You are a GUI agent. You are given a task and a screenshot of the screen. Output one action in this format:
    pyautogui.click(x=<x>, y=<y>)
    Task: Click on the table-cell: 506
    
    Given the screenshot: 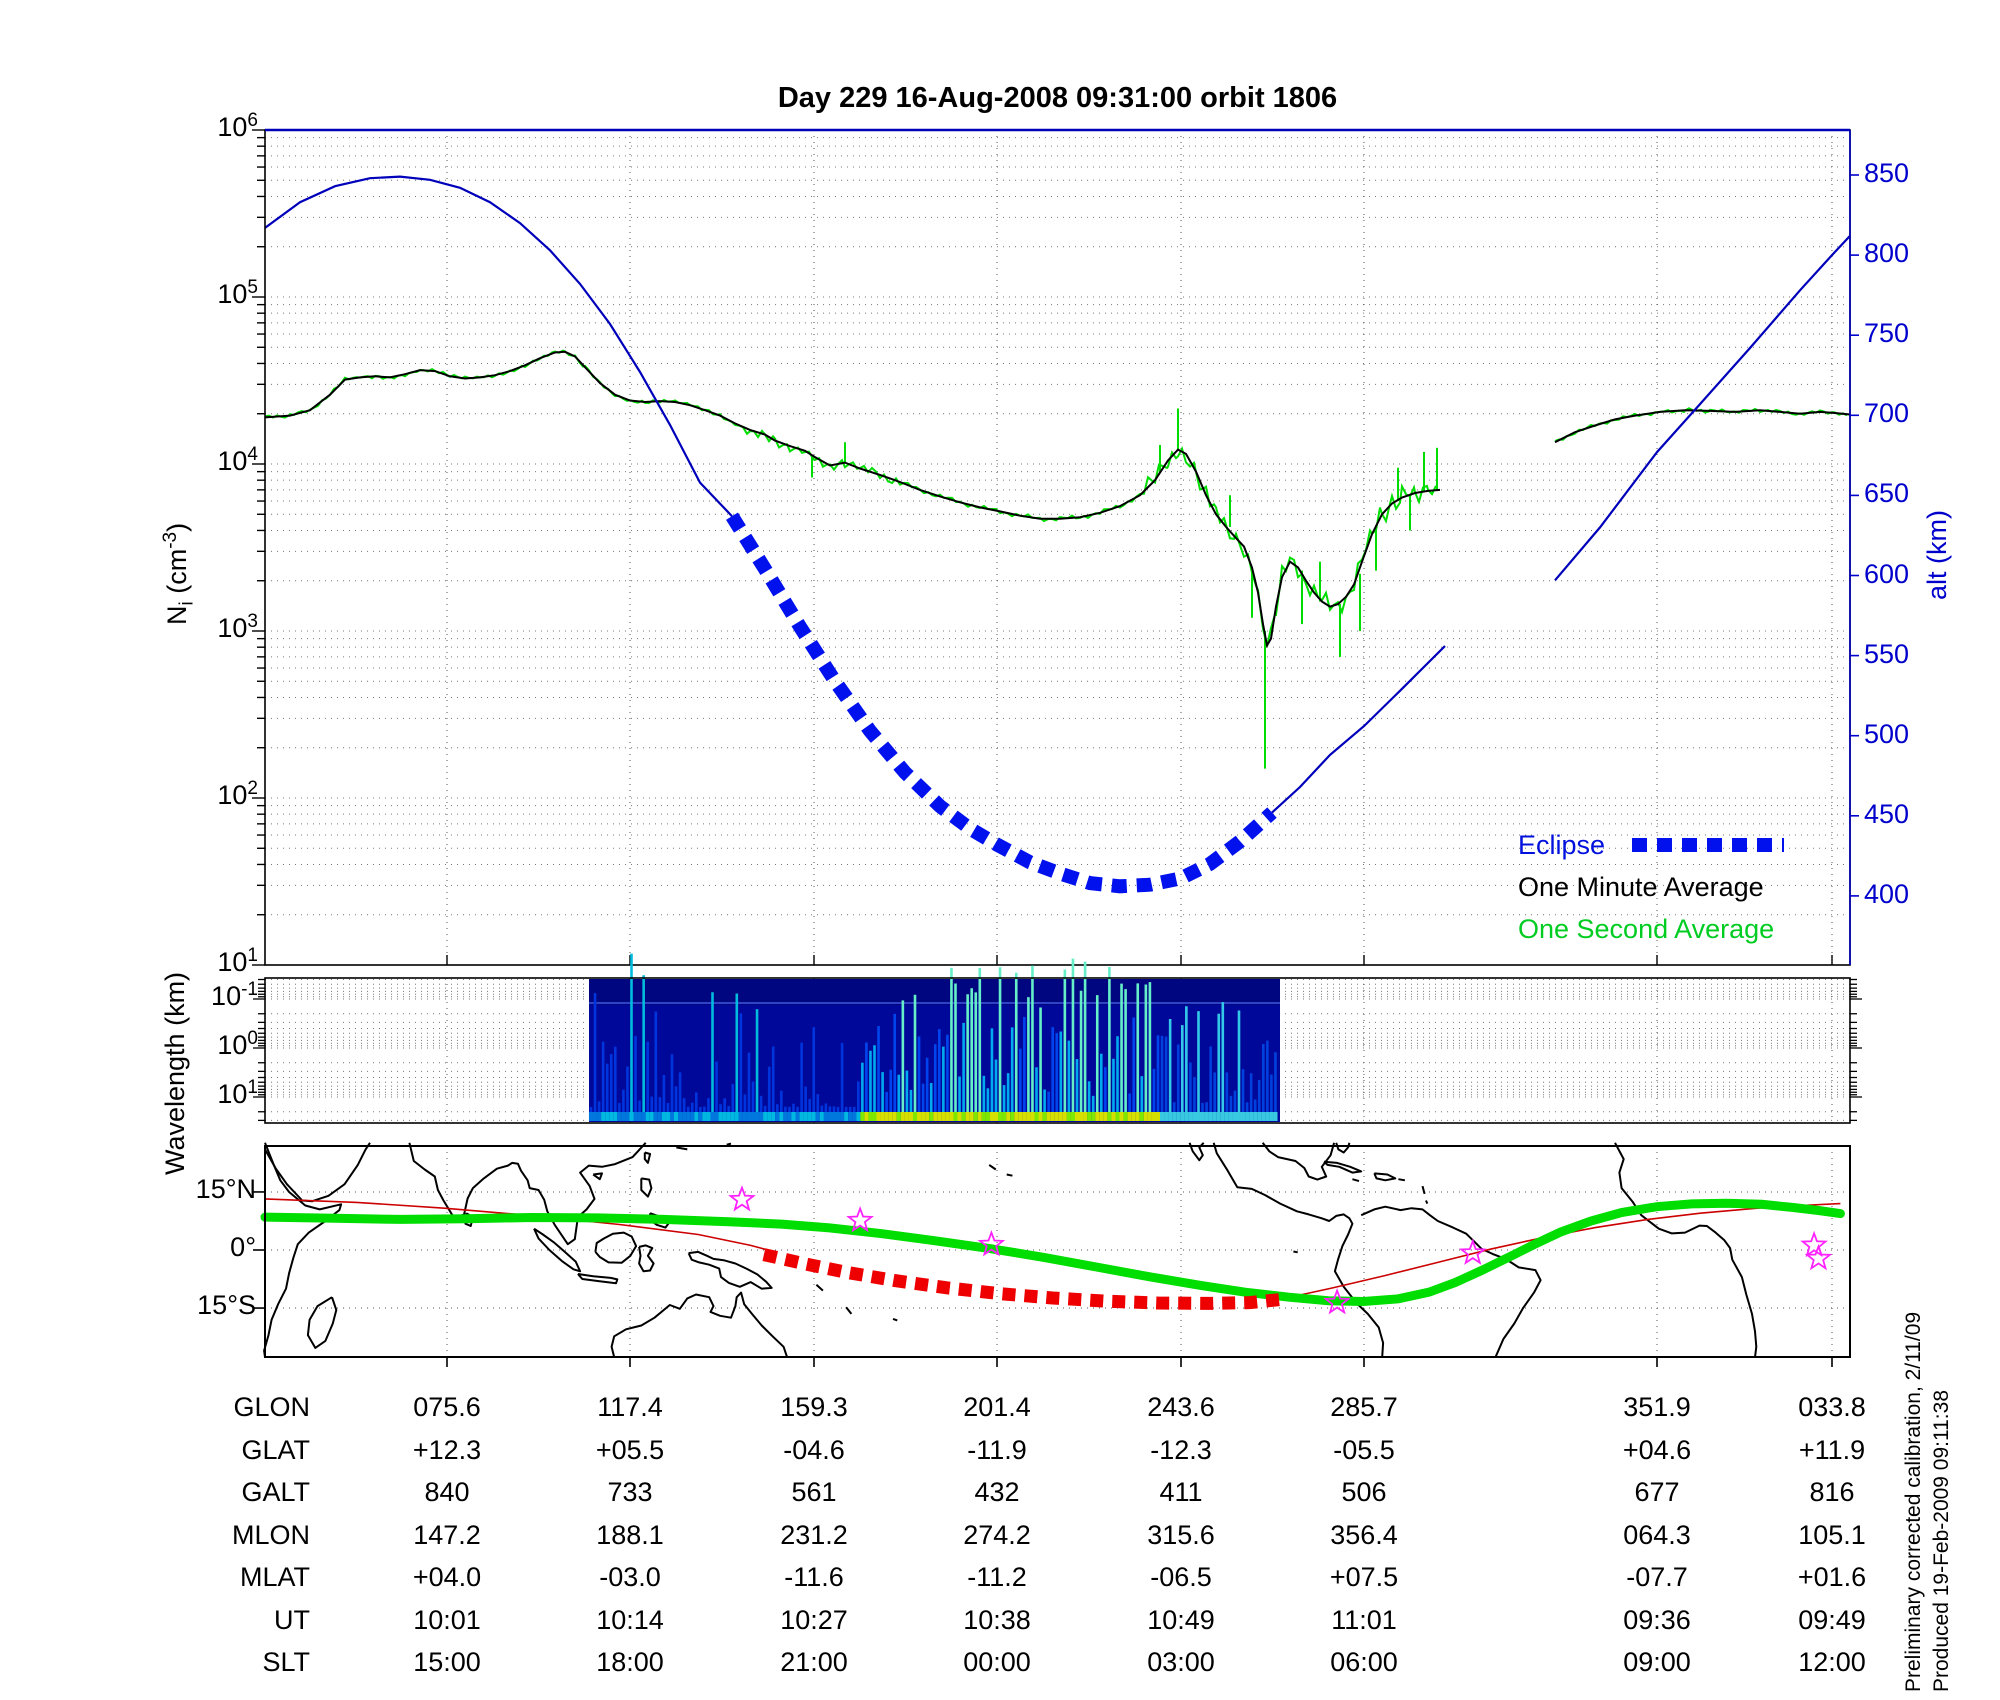 What is the action you would take?
    pyautogui.click(x=1364, y=1492)
    